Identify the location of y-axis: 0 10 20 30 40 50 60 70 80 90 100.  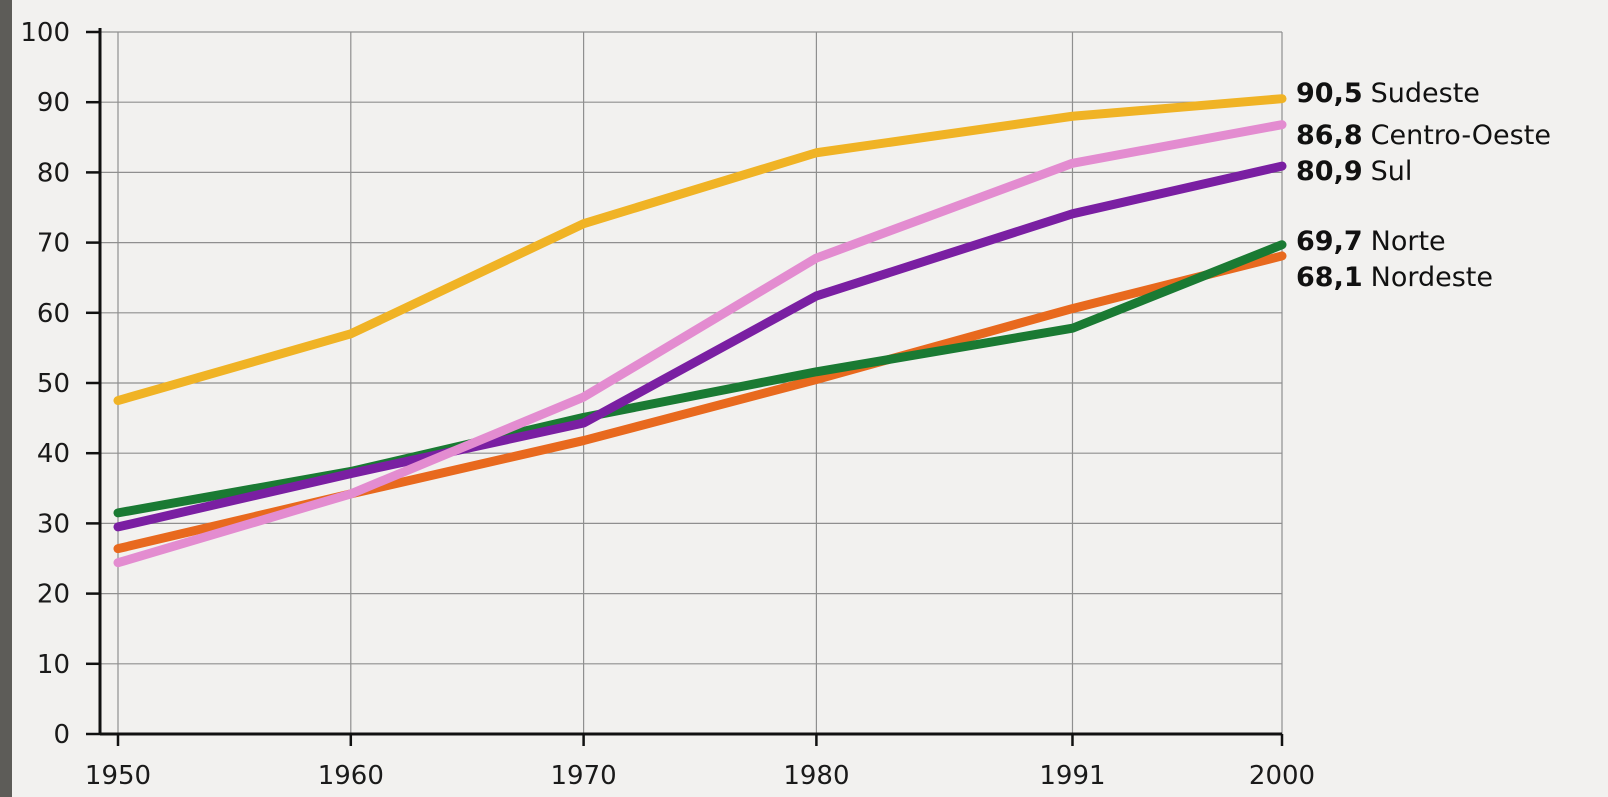
(61, 384).